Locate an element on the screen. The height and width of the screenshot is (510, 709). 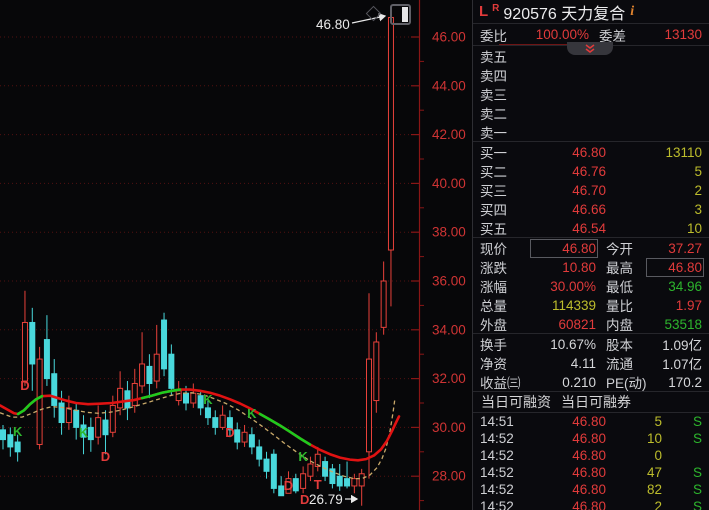
stats-row: 收益㈢ 0.210 PE(动) 170.2 is located at coordinates (591, 382).